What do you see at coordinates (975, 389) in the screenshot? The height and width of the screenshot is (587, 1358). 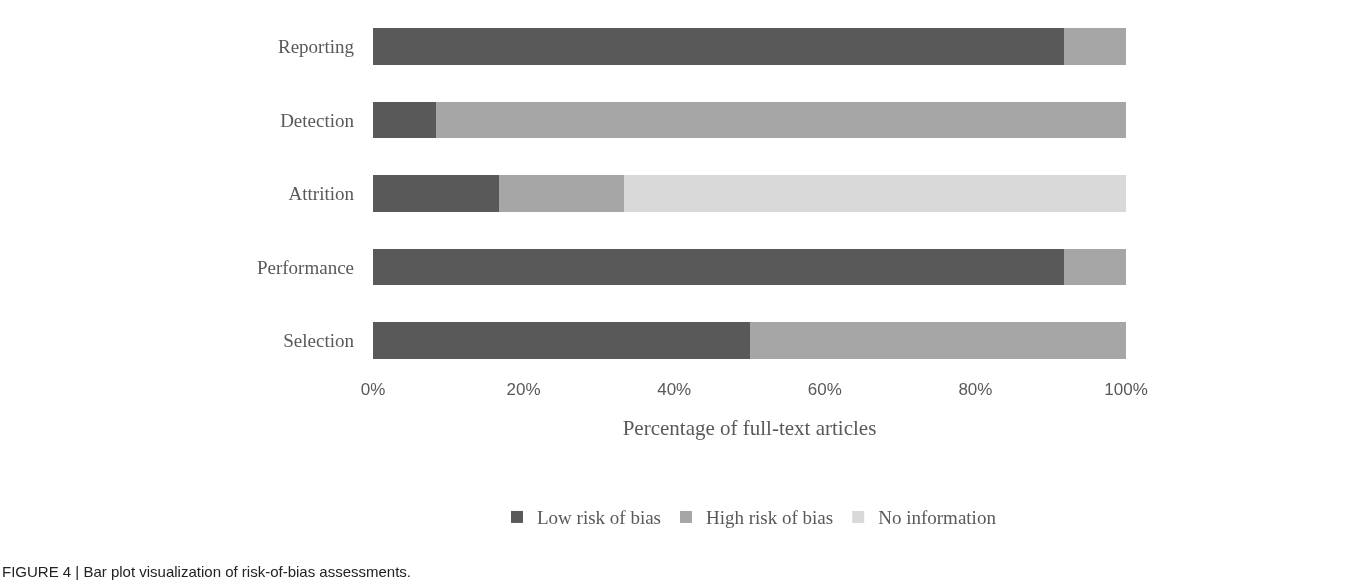 I see `x-tick-label: 80%` at bounding box center [975, 389].